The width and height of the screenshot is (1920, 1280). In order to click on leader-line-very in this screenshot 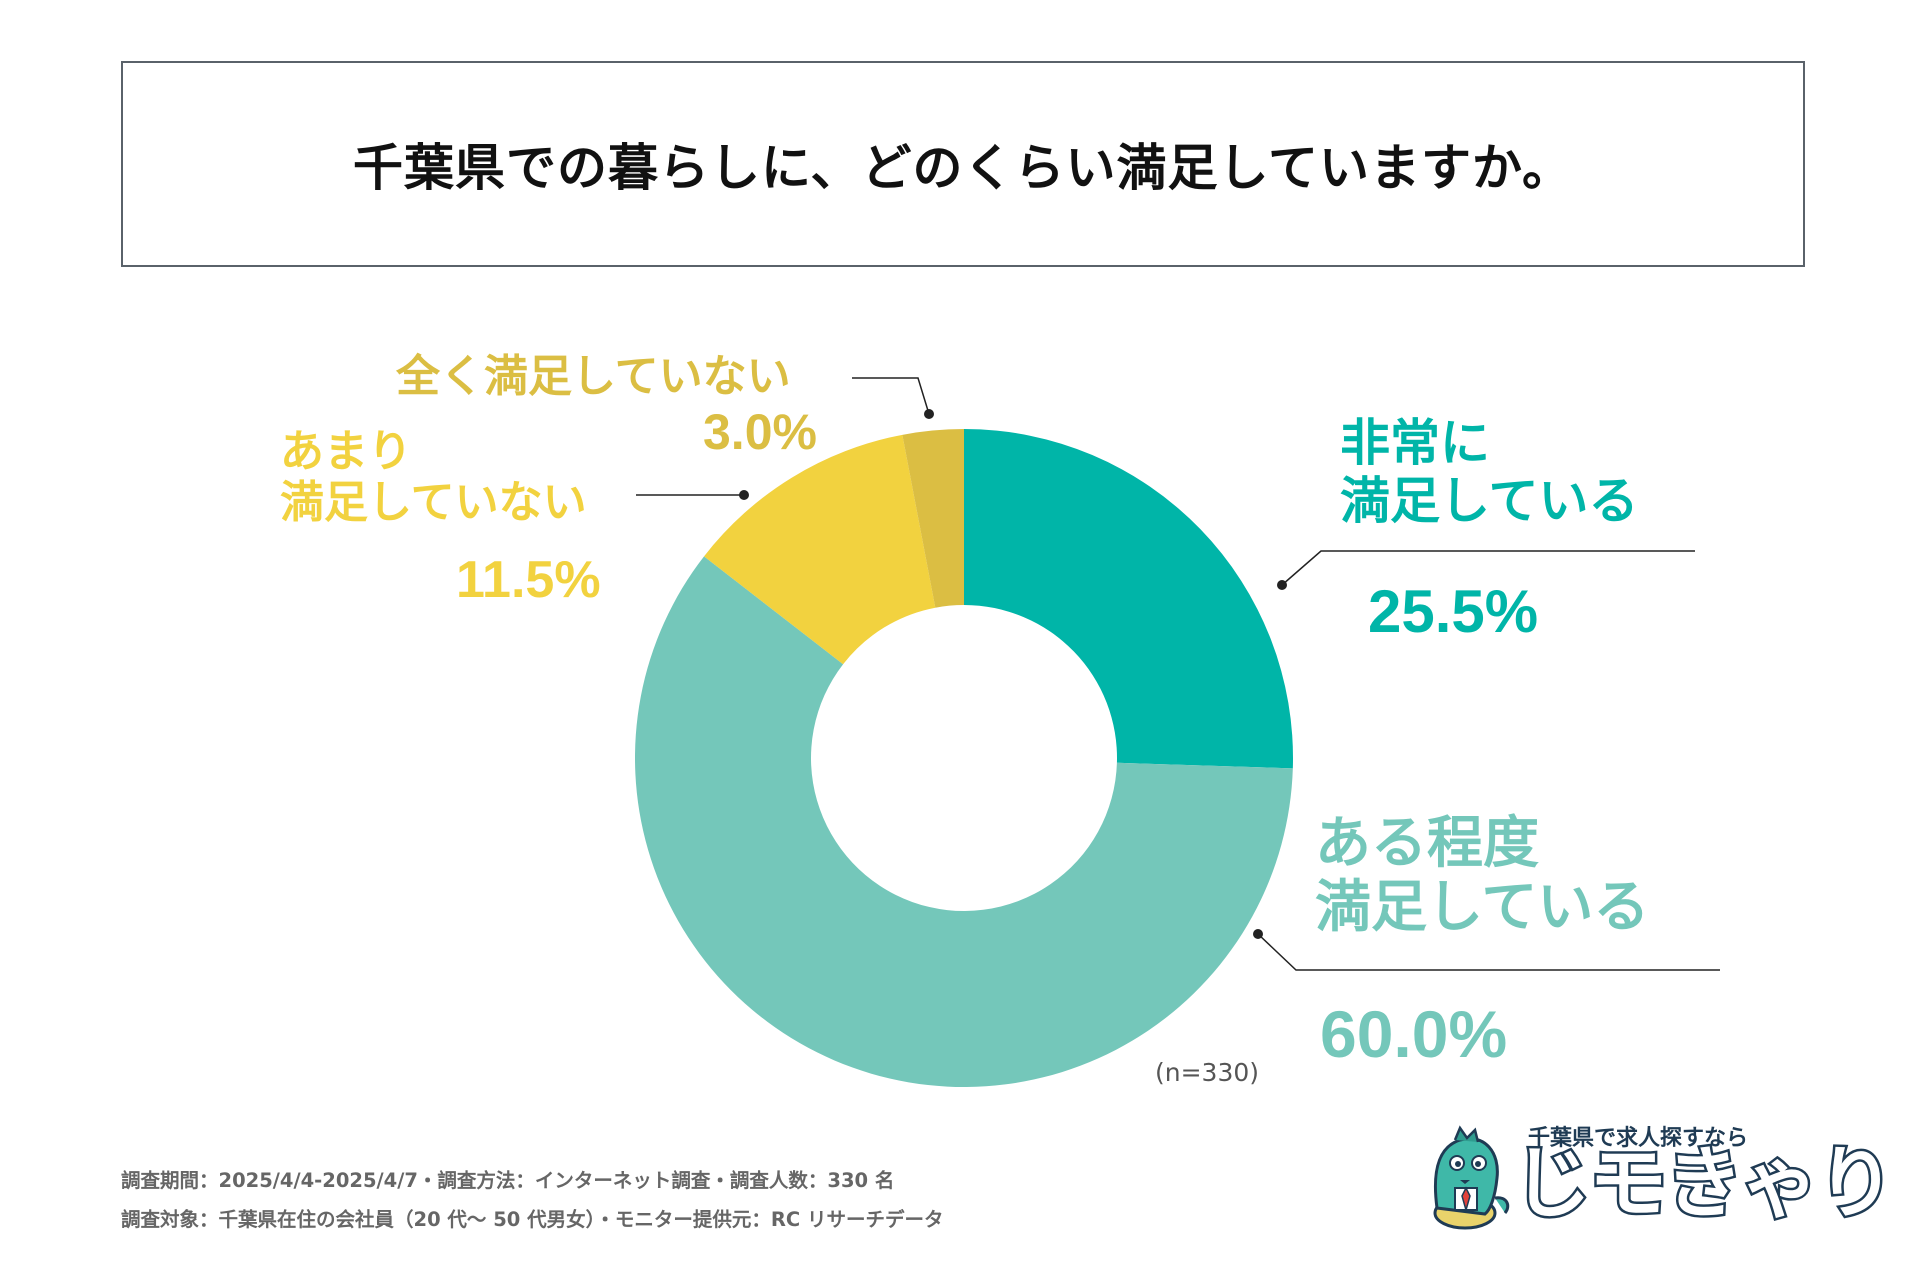, I will do `click(1488, 568)`.